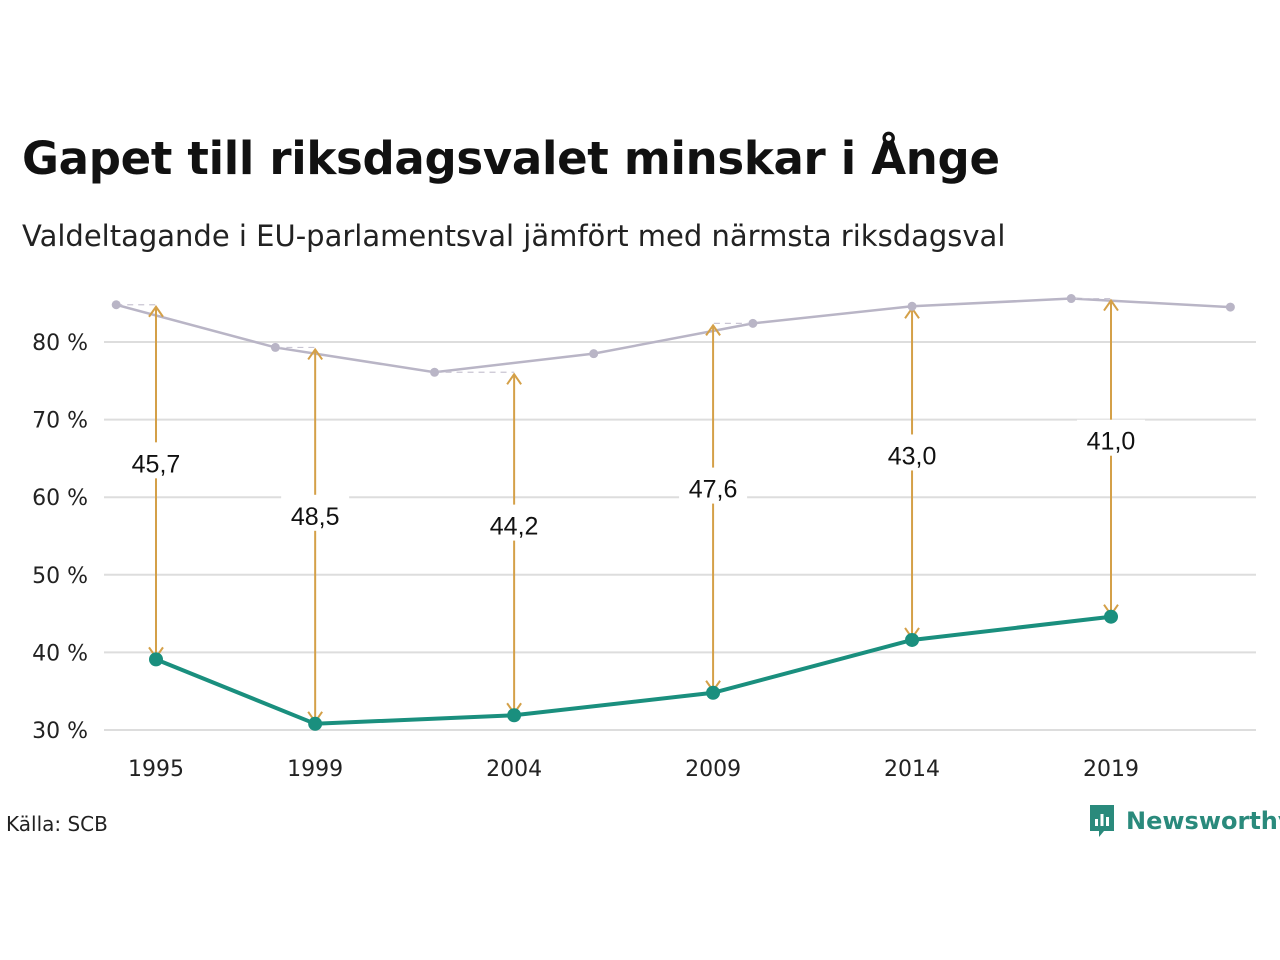  Describe the element at coordinates (1102, 821) in the screenshot. I see `newsworthy-logo-icon` at that location.